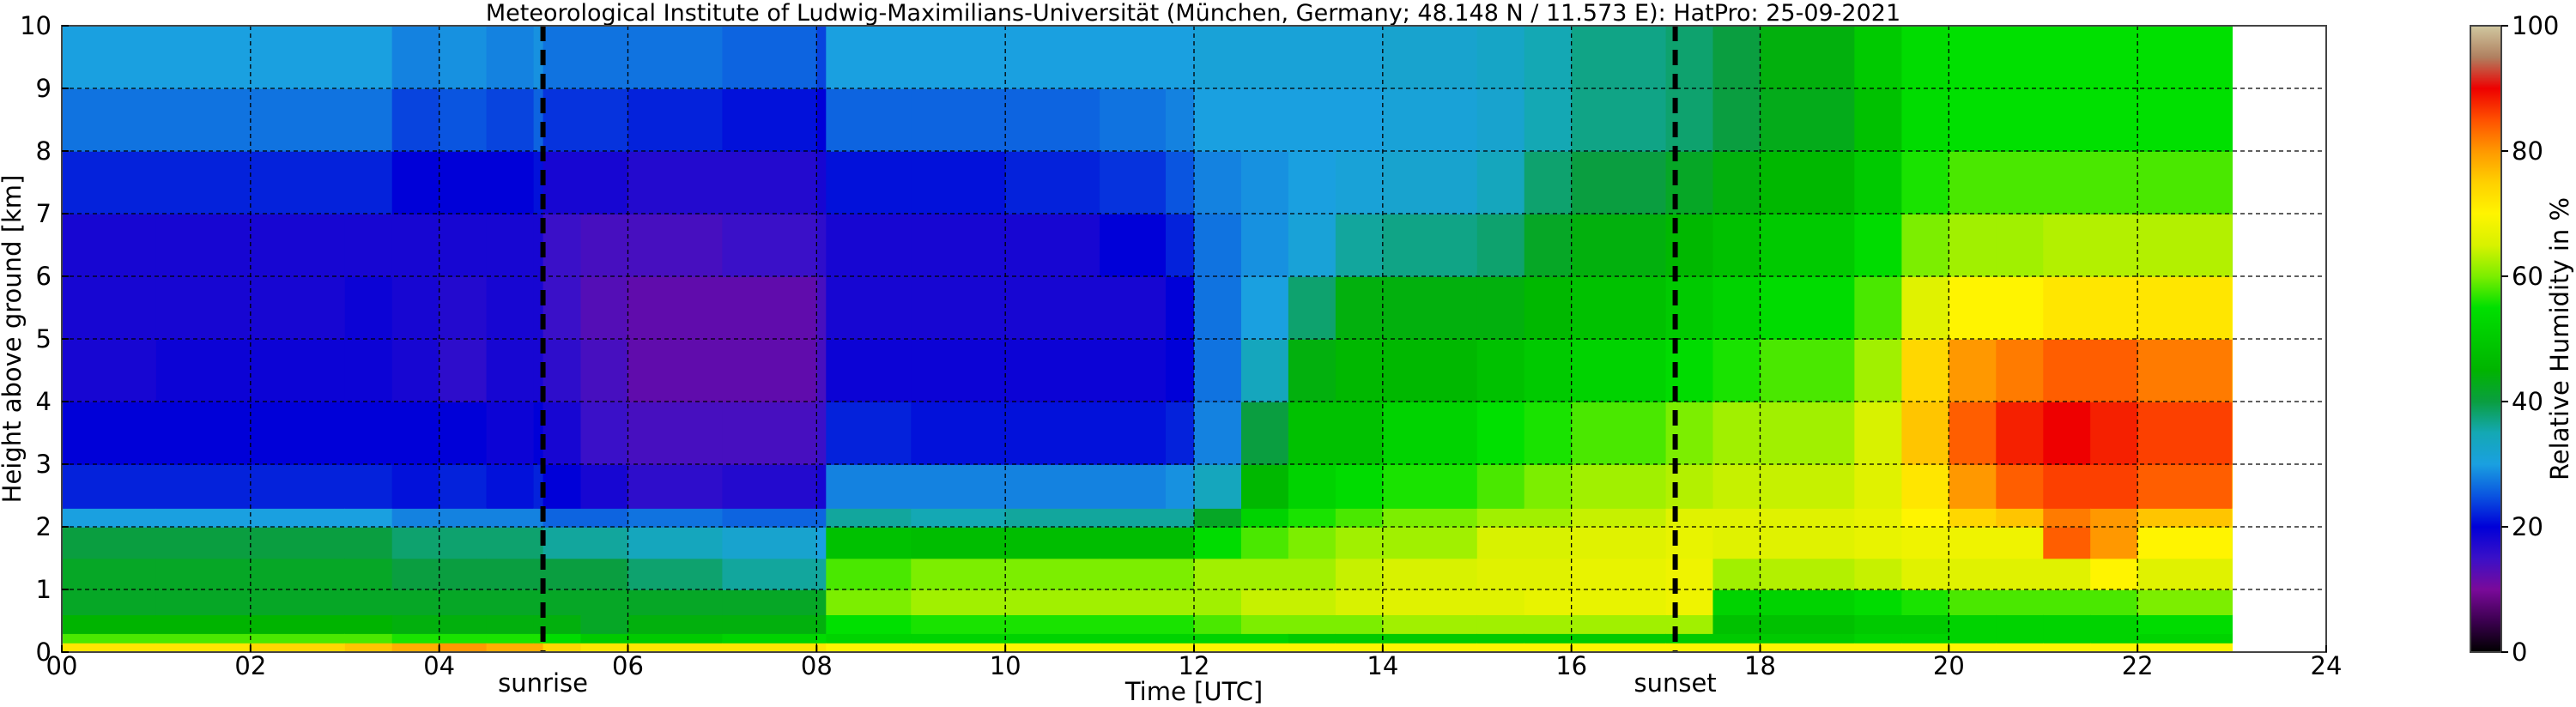  I want to click on y-tick-label: 9, so click(44, 89).